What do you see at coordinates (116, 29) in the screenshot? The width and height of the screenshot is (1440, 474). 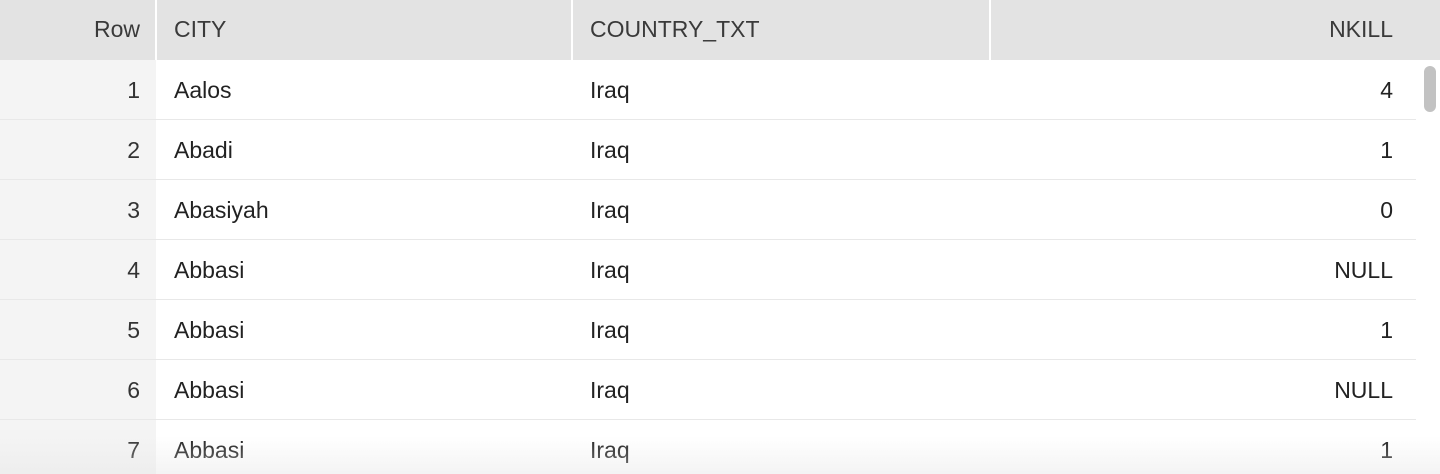 I see `column-header-row: Row` at bounding box center [116, 29].